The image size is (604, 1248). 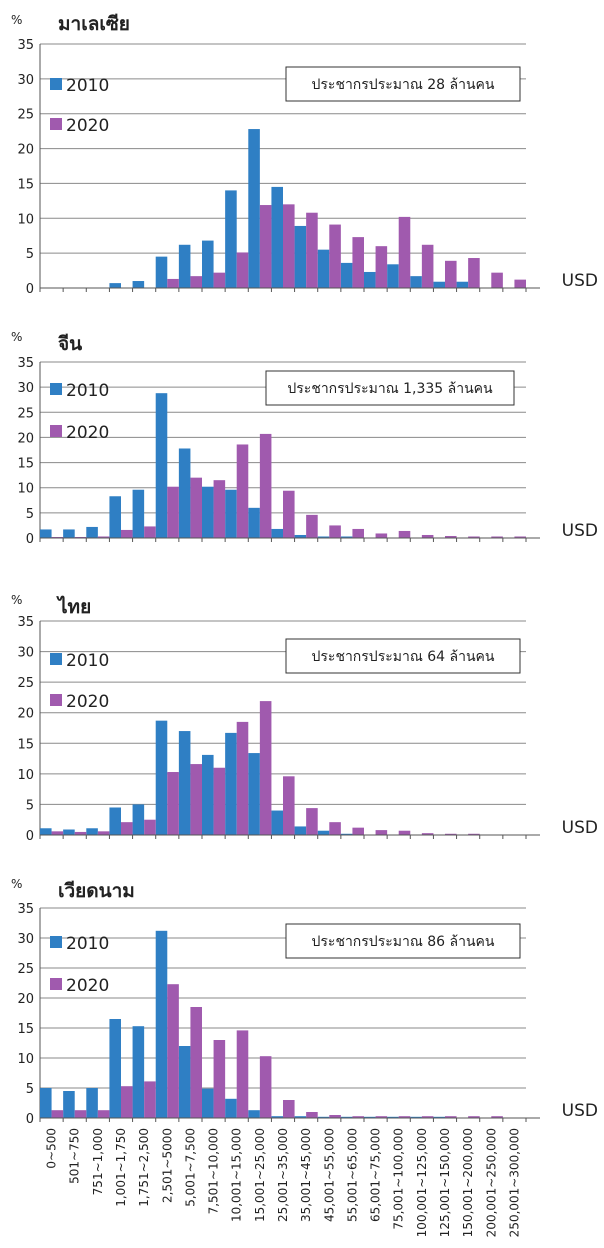 I want to click on x-category-label: 0~500, so click(x=52, y=1148).